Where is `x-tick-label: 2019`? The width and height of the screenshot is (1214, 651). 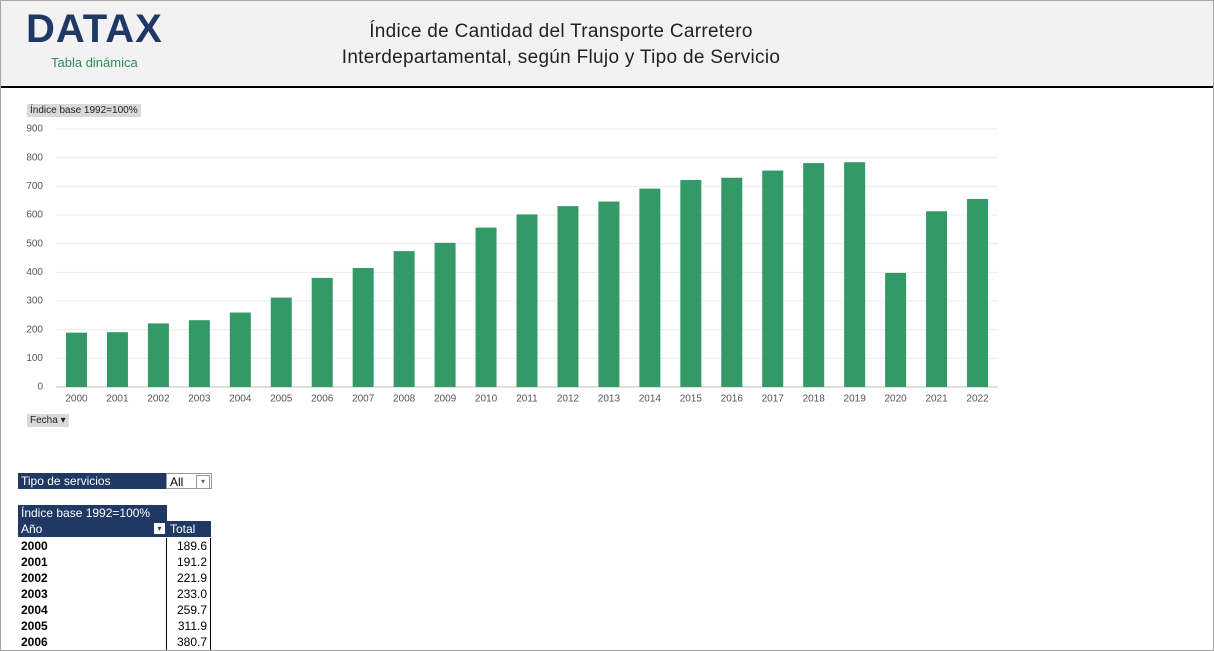
x-tick-label: 2019 is located at coordinates (855, 399).